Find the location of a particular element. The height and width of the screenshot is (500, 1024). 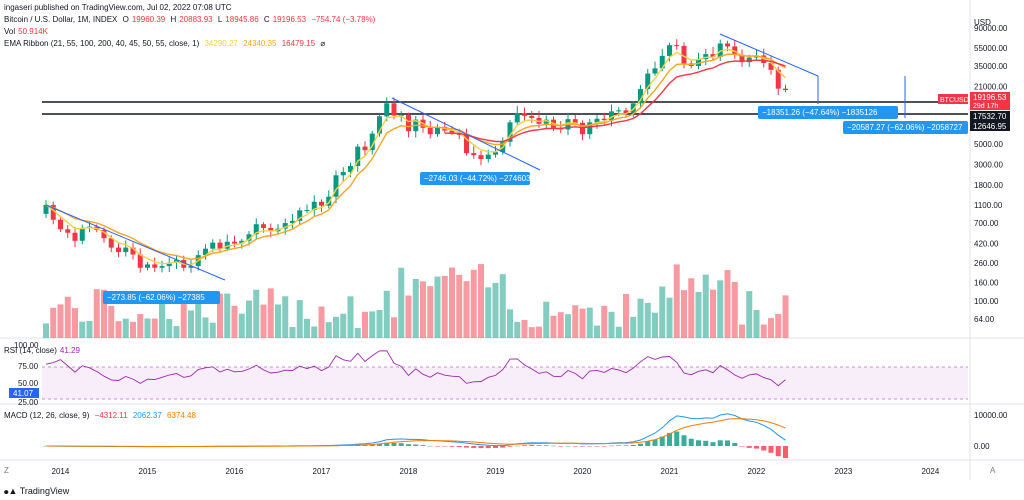

auto-scale-icon: A is located at coordinates (993, 470).